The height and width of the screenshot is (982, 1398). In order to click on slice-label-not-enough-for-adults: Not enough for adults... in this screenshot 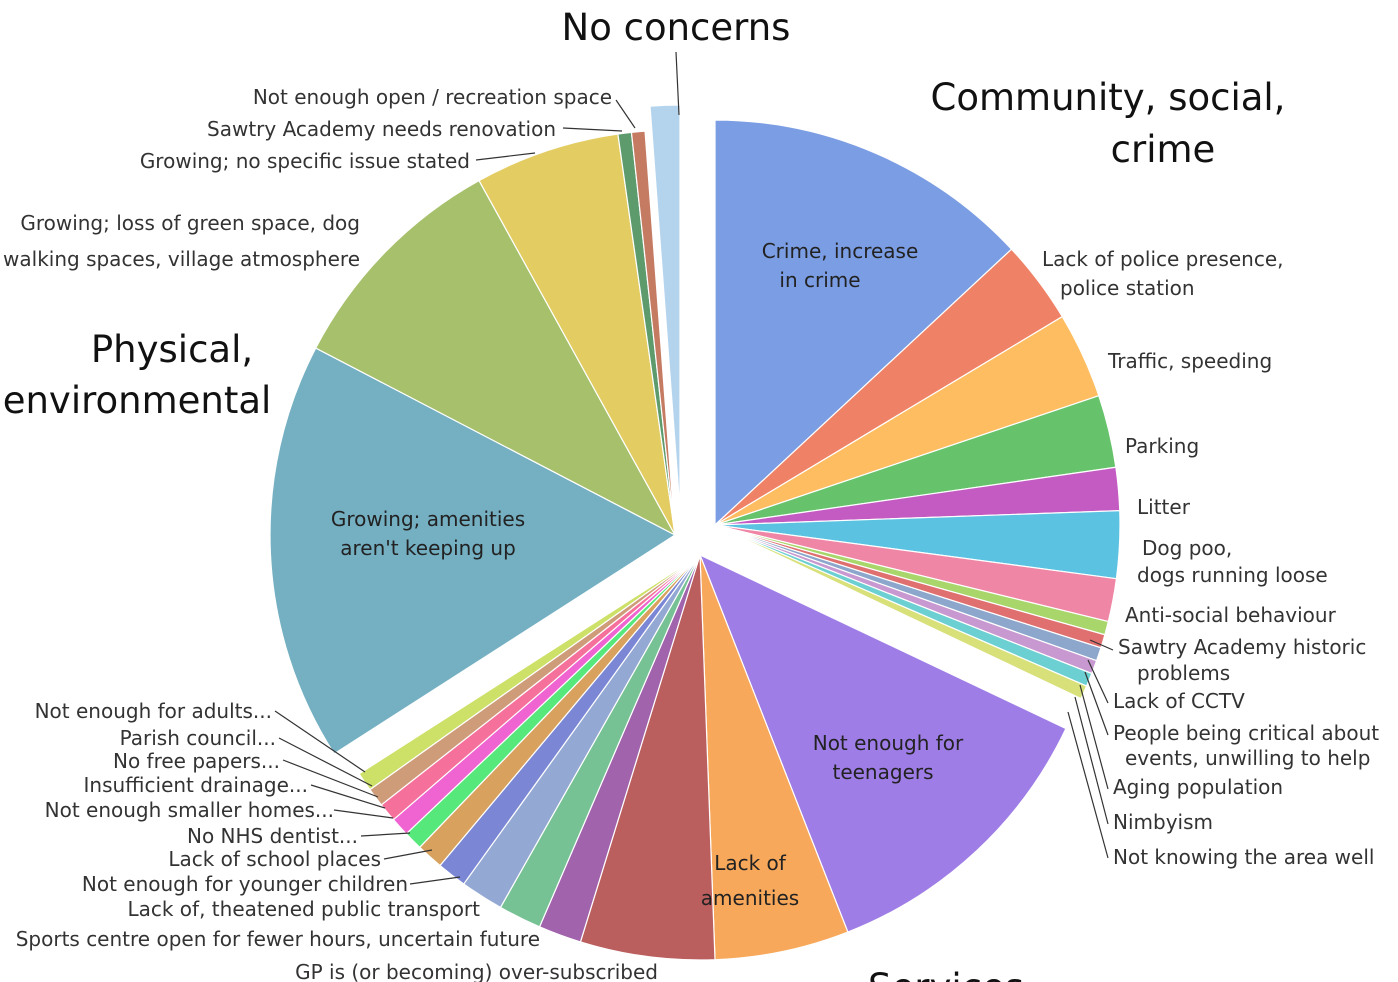, I will do `click(153, 711)`.